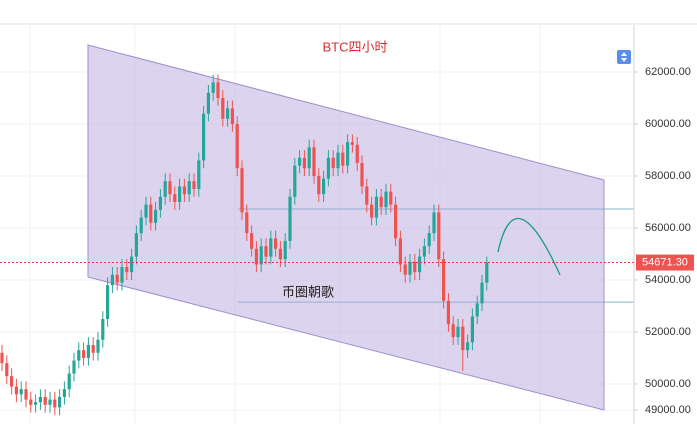 The image size is (697, 424). What do you see at coordinates (668, 410) in the screenshot?
I see `y-tick-label: 49000.00` at bounding box center [668, 410].